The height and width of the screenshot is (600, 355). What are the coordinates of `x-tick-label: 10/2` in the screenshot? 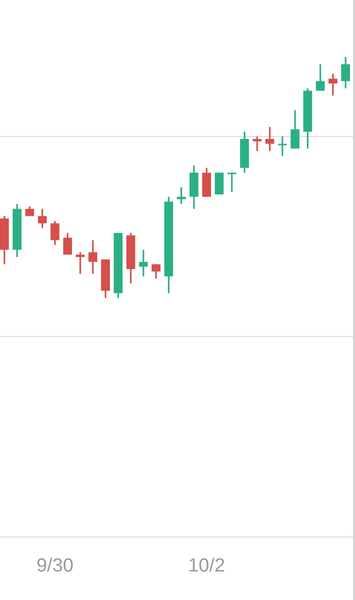 It's located at (207, 565).